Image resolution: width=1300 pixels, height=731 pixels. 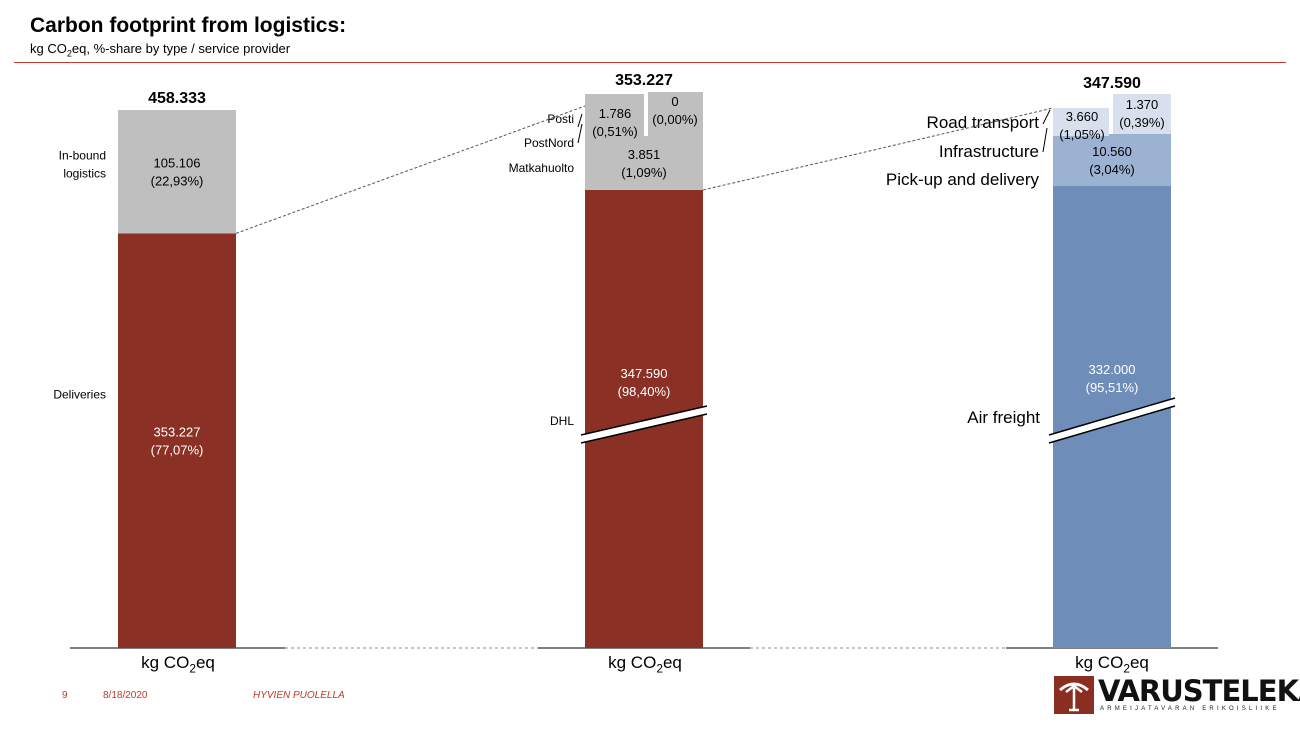 What do you see at coordinates (1190, 709) in the screenshot?
I see `logo-tagline: ARMEIJATAVARAN ERIKOISLIIKE` at bounding box center [1190, 709].